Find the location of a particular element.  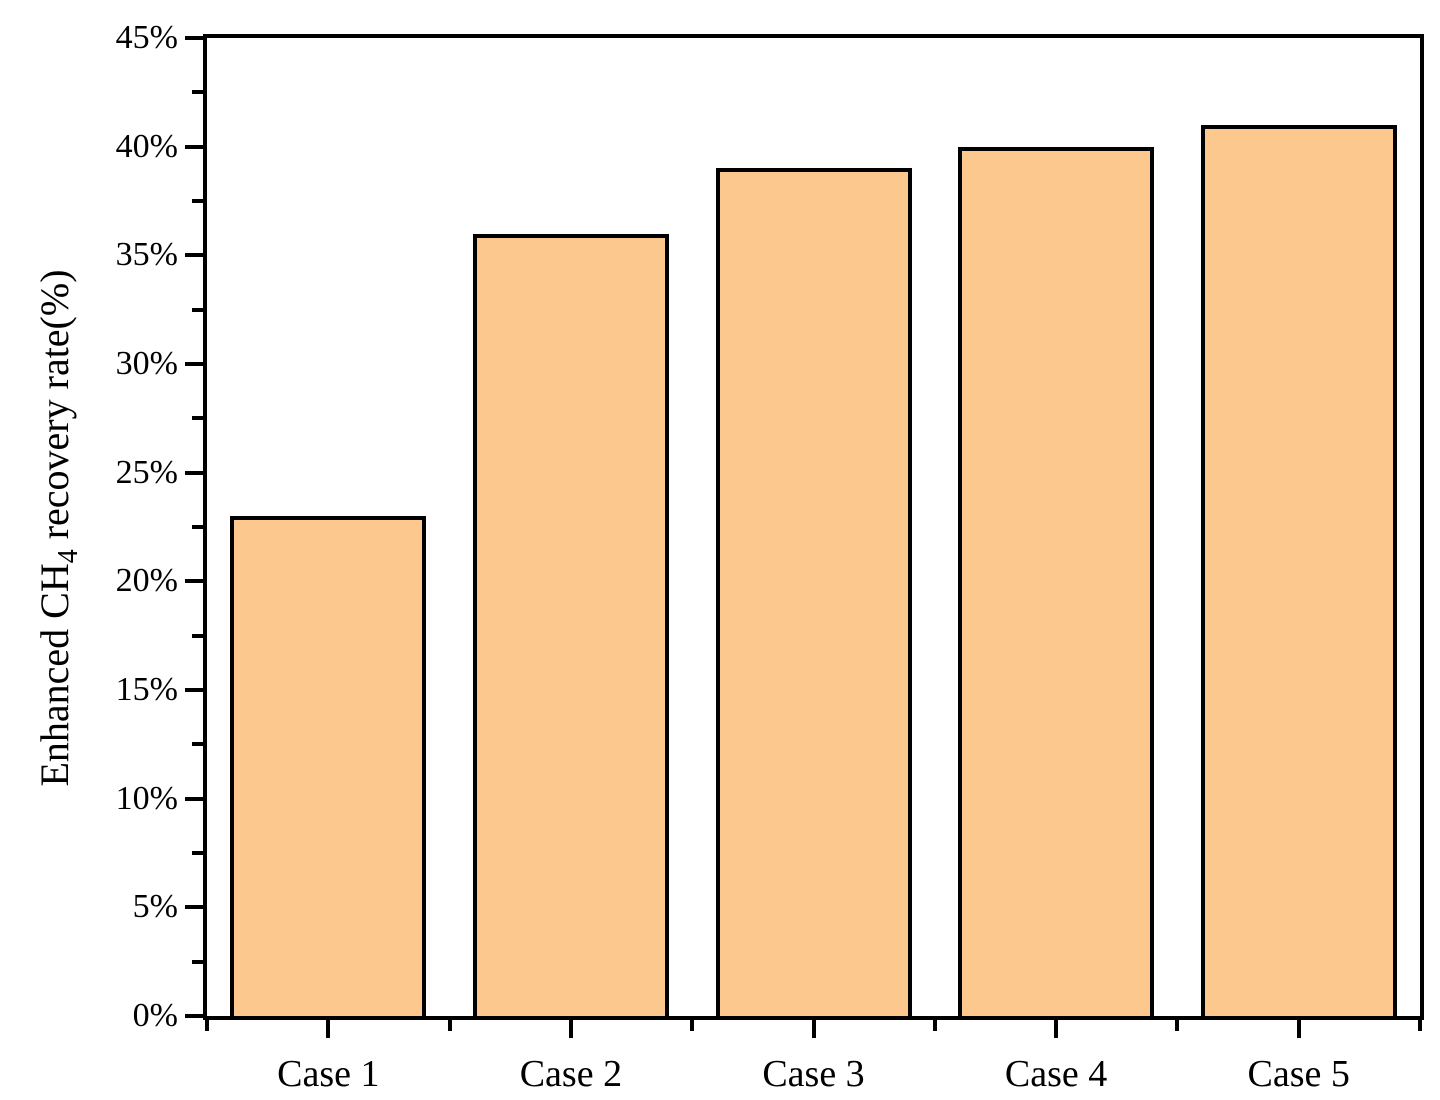

y-tick-label: 15% is located at coordinates (146, 689).